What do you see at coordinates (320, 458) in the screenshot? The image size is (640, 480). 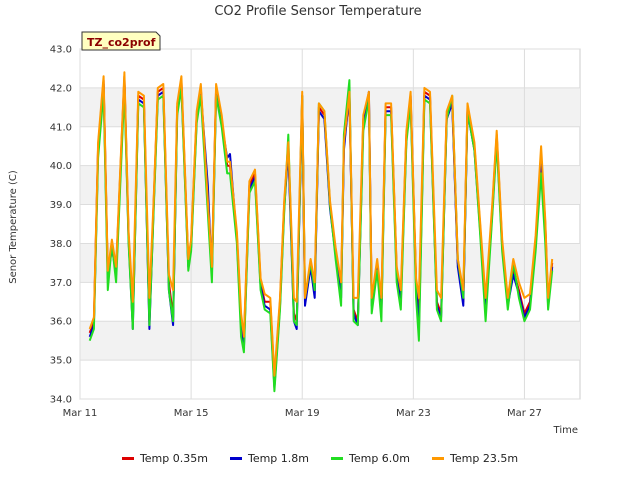 I see `legend: Temp 0.35m Temp 1.8m Temp 6.0m Temp 23.5m` at bounding box center [320, 458].